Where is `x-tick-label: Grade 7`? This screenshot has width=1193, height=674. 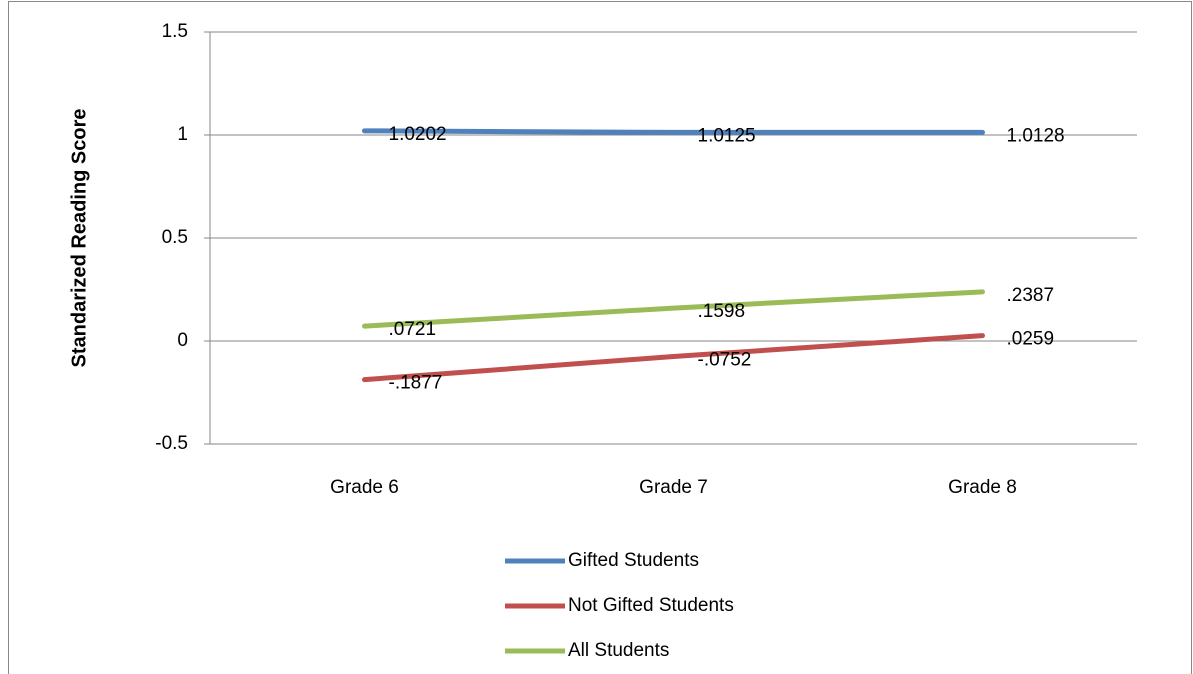
x-tick-label: Grade 7 is located at coordinates (673, 487).